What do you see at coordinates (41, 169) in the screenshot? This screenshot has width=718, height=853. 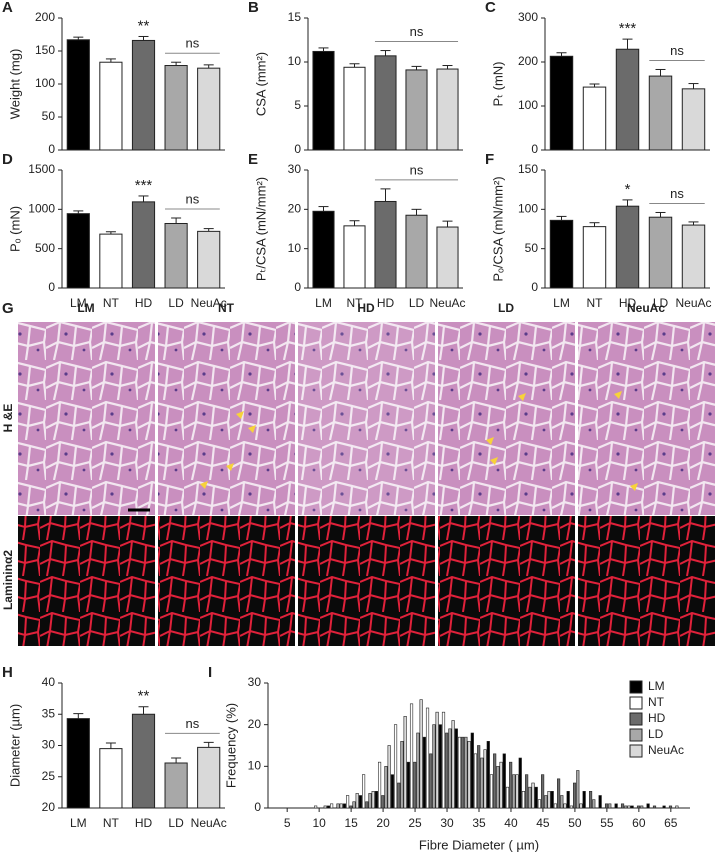 I see `y-tick-label: 1500` at bounding box center [41, 169].